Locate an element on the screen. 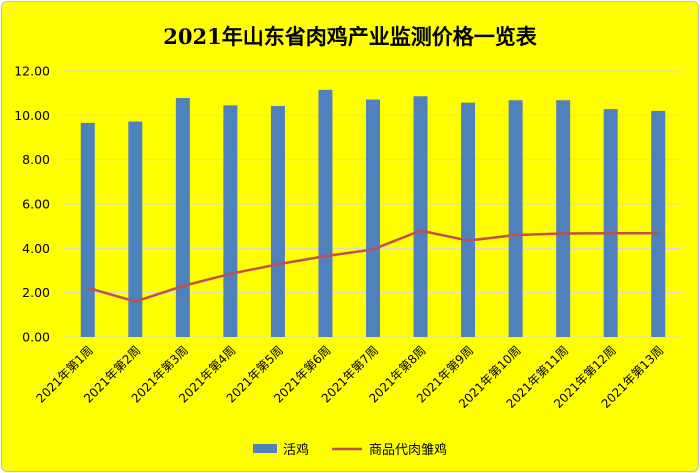 The image size is (700, 473). line-series is located at coordinates (373, 266).